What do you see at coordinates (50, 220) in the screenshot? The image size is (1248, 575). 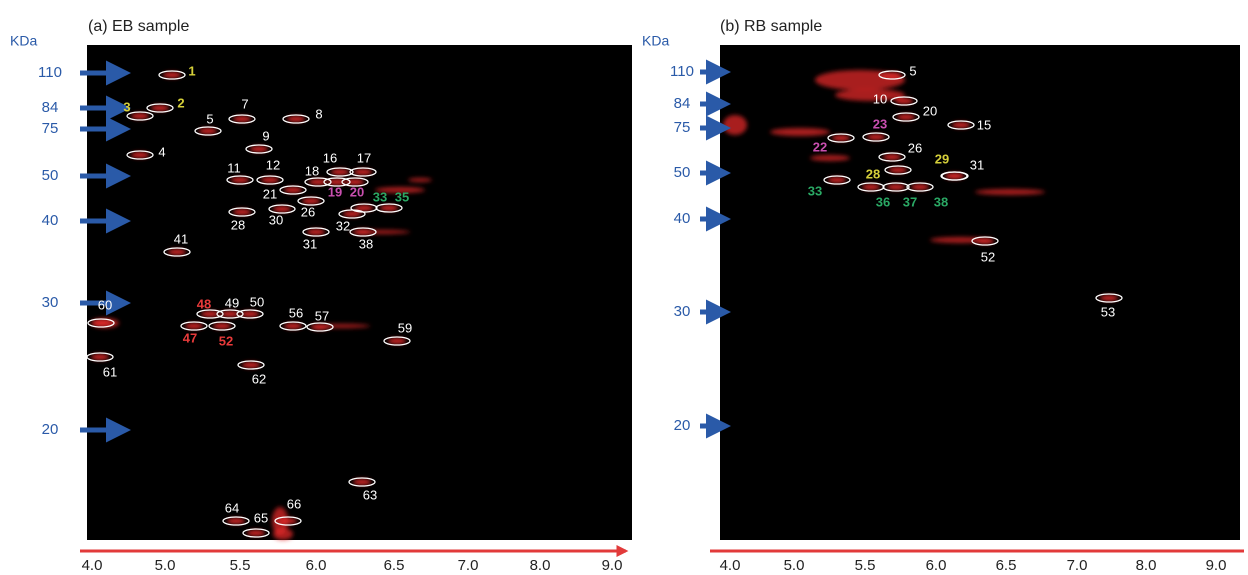 I see `mw-marker-label: 40` at bounding box center [50, 220].